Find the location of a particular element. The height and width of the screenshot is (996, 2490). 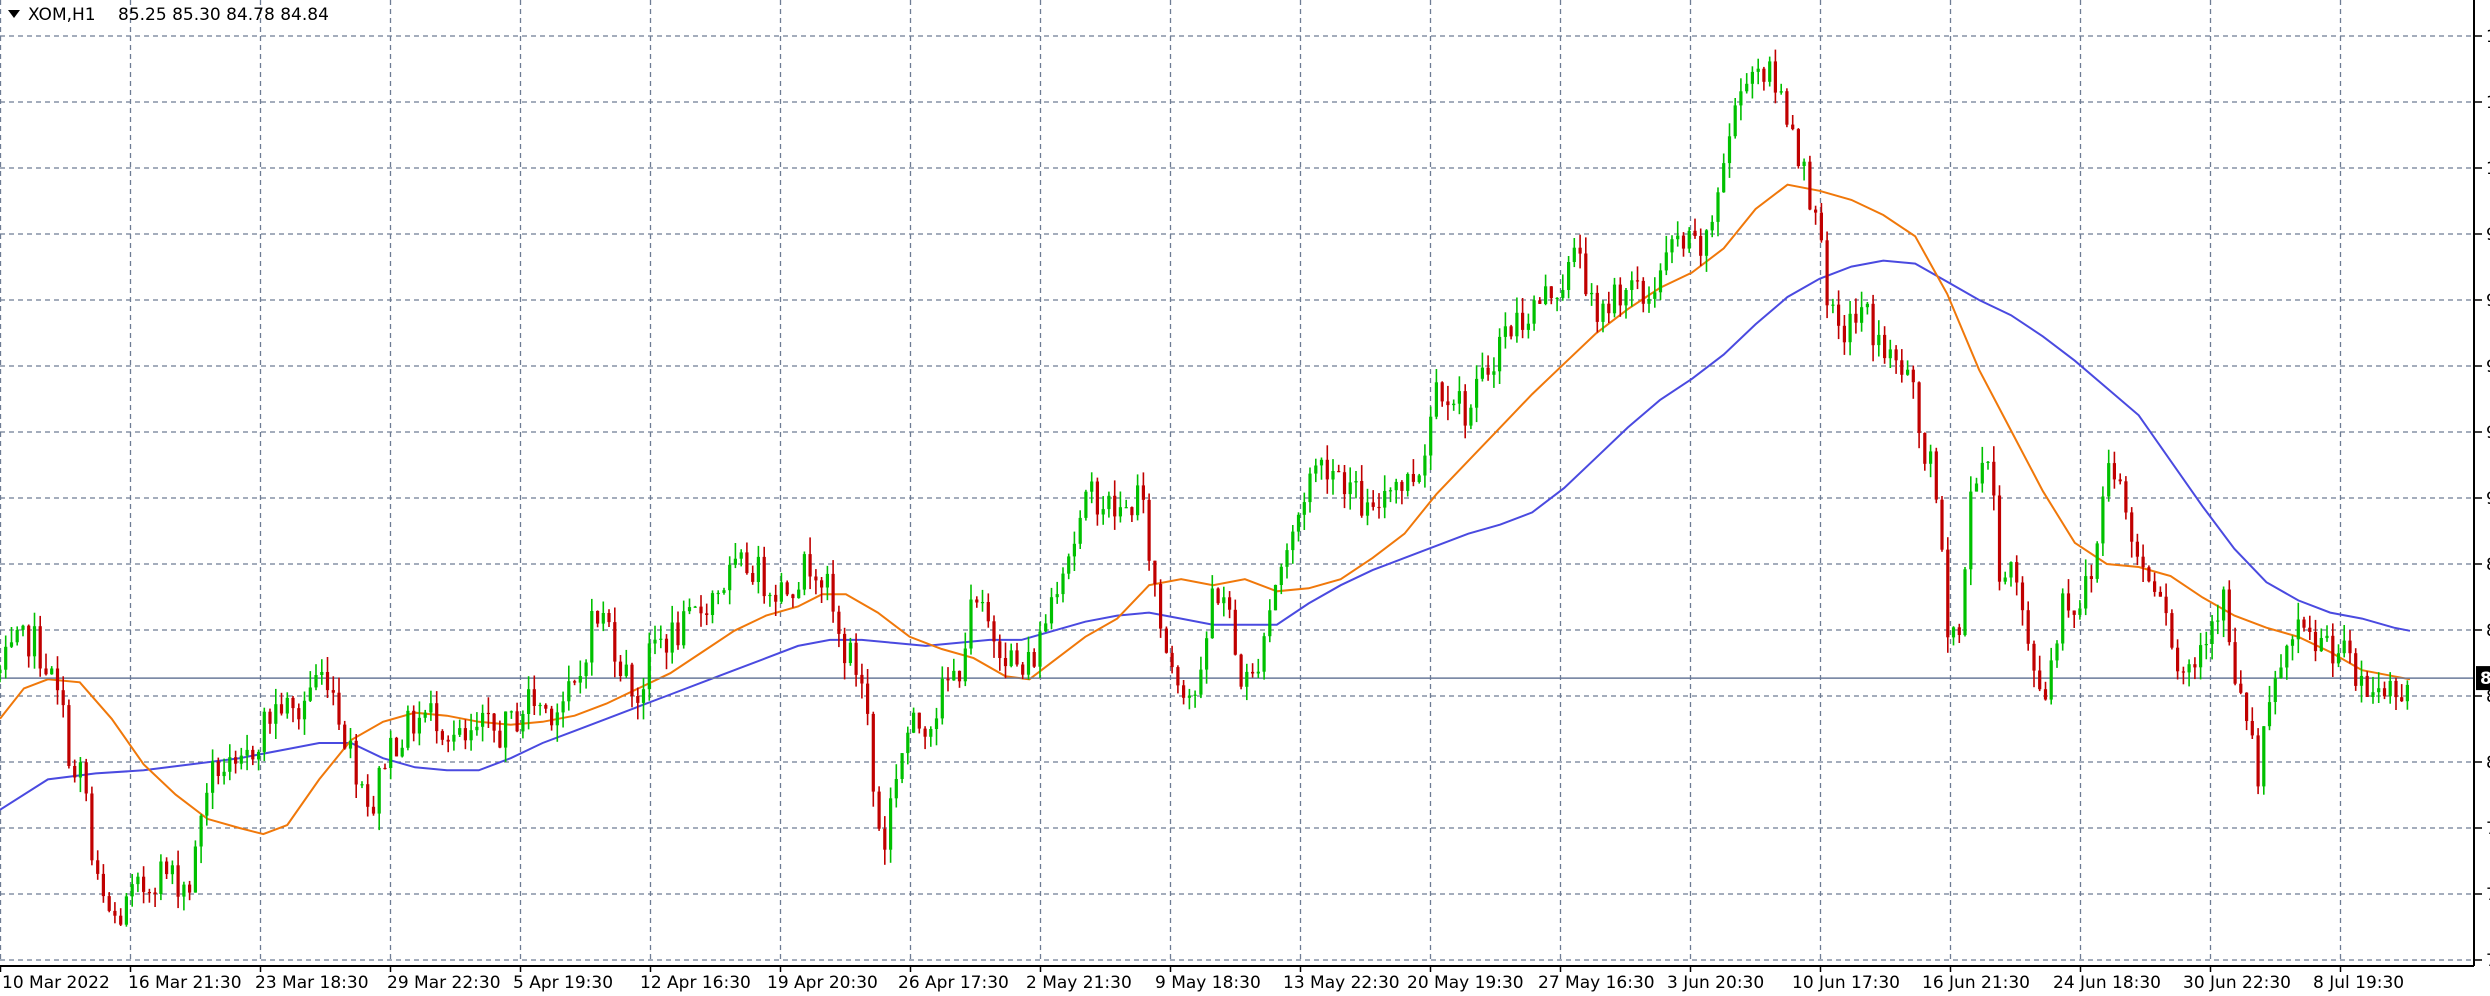

x-tick-label: 20 May 19:30 is located at coordinates (1465, 983).